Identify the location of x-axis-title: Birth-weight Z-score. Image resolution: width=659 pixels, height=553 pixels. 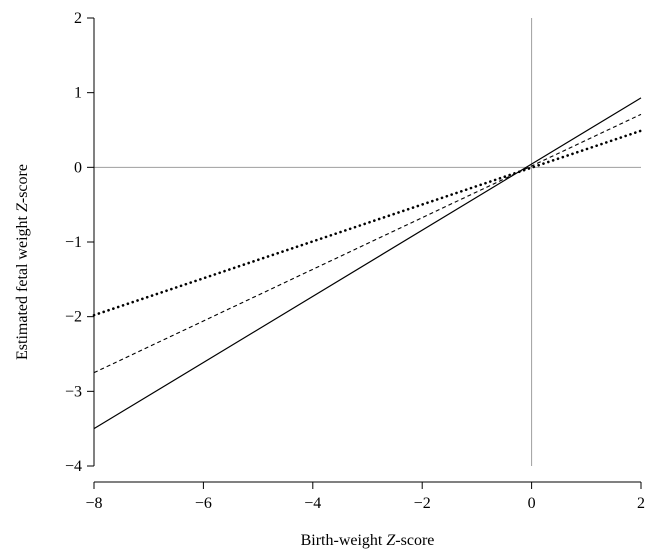
(368, 540).